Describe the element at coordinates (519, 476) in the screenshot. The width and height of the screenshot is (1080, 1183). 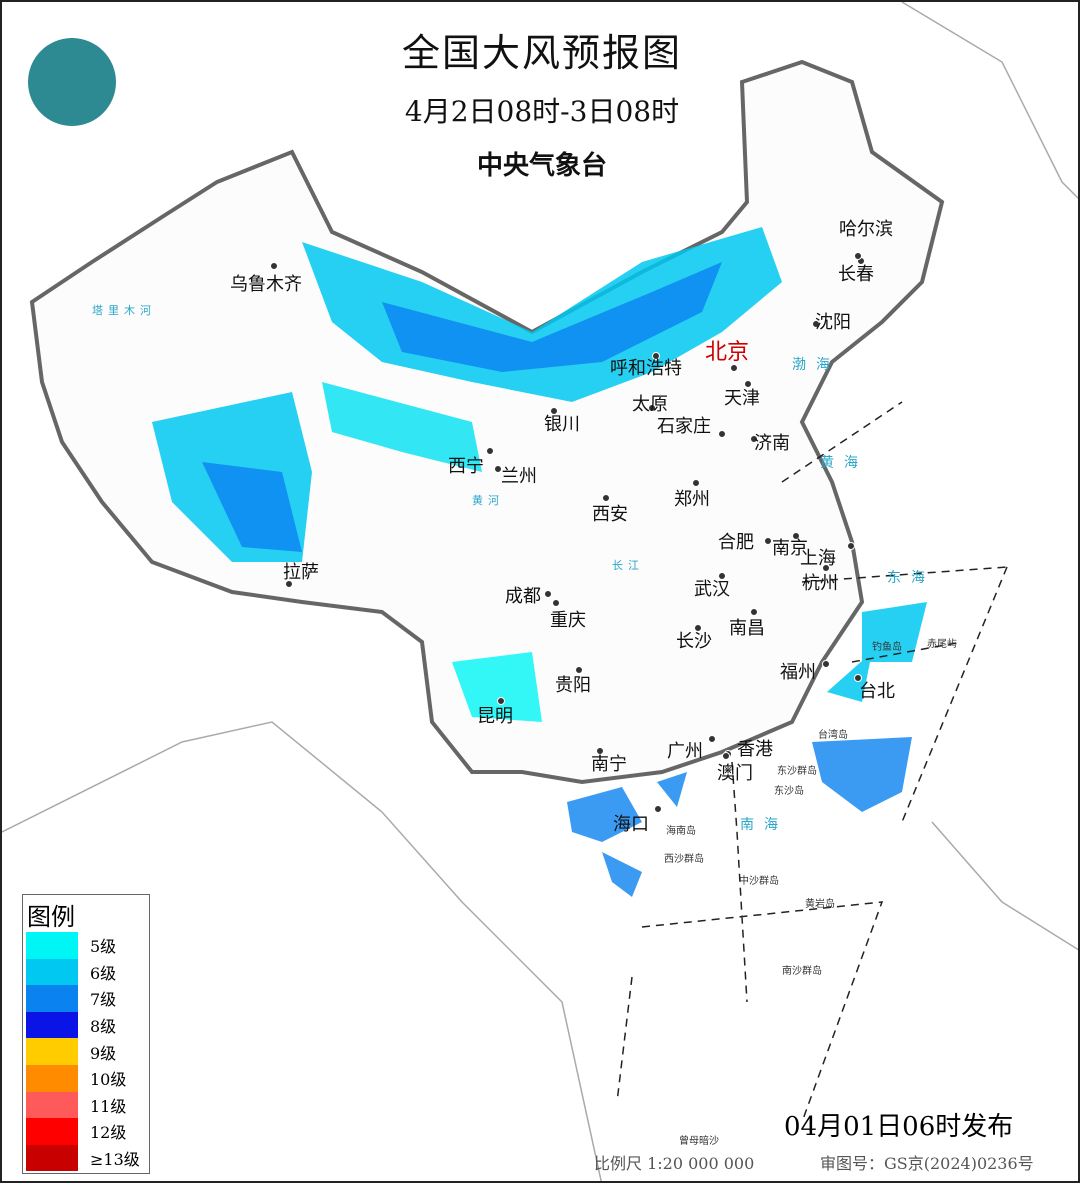
I see `city-label: 兰州` at that location.